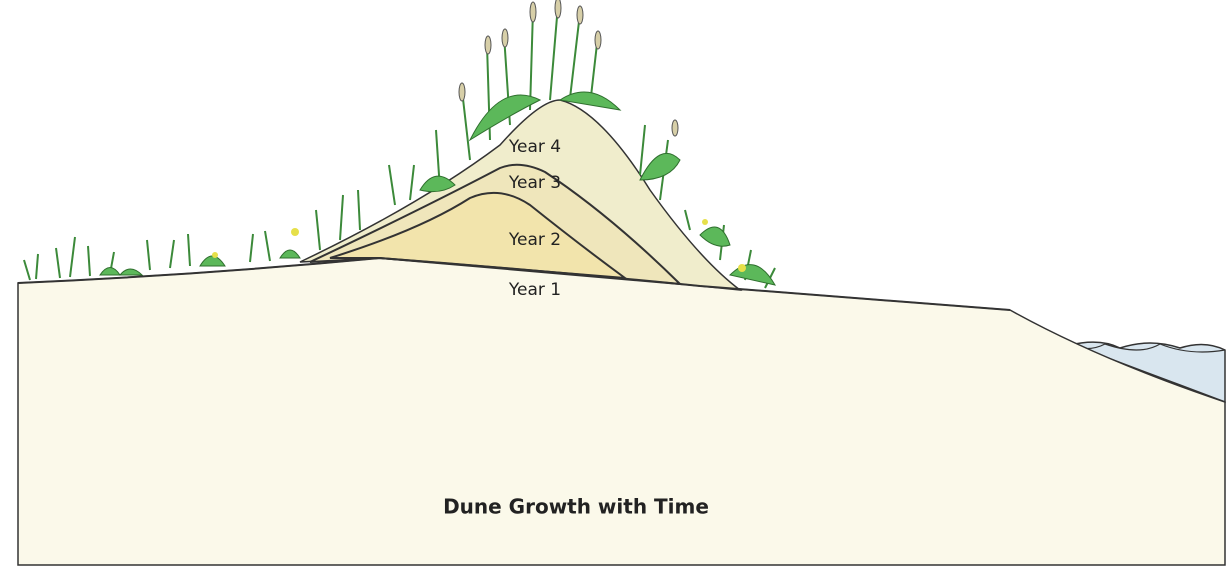 This screenshot has width=1229, height=570. What do you see at coordinates (534, 240) in the screenshot?
I see `layer-label: Year 2` at bounding box center [534, 240].